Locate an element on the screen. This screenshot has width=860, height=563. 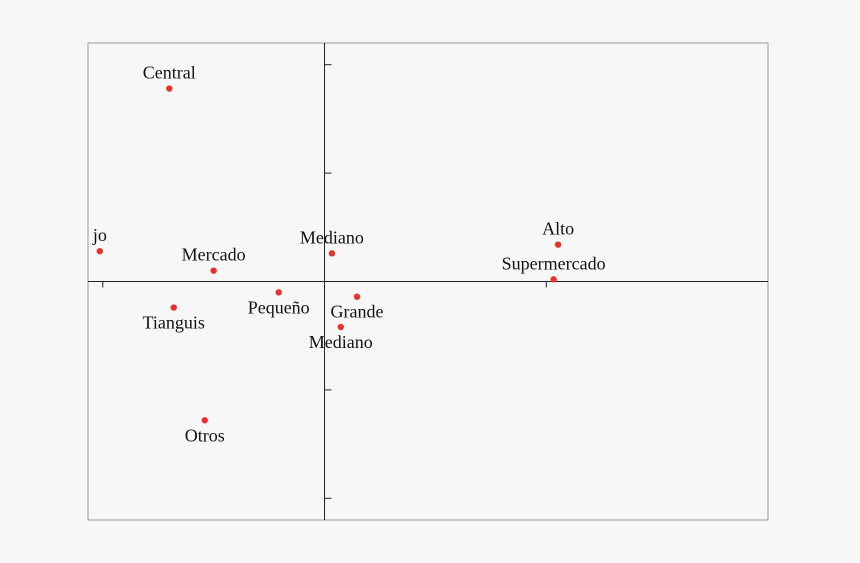
data-point-label: Otros is located at coordinates (205, 435).